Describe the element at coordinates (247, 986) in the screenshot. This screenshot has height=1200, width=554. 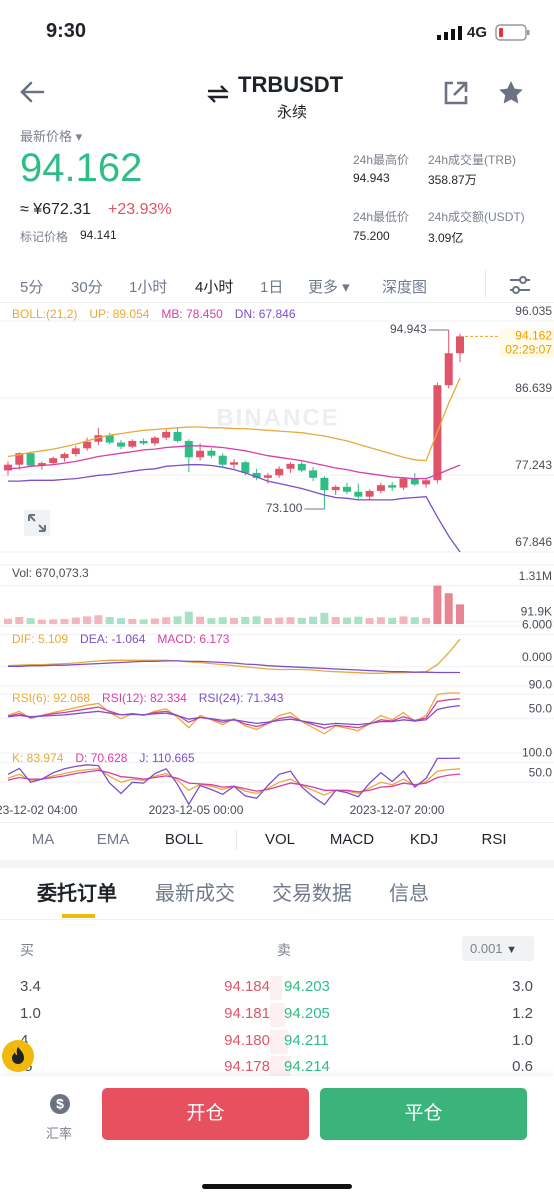
I see `bid-price: 94.184` at that location.